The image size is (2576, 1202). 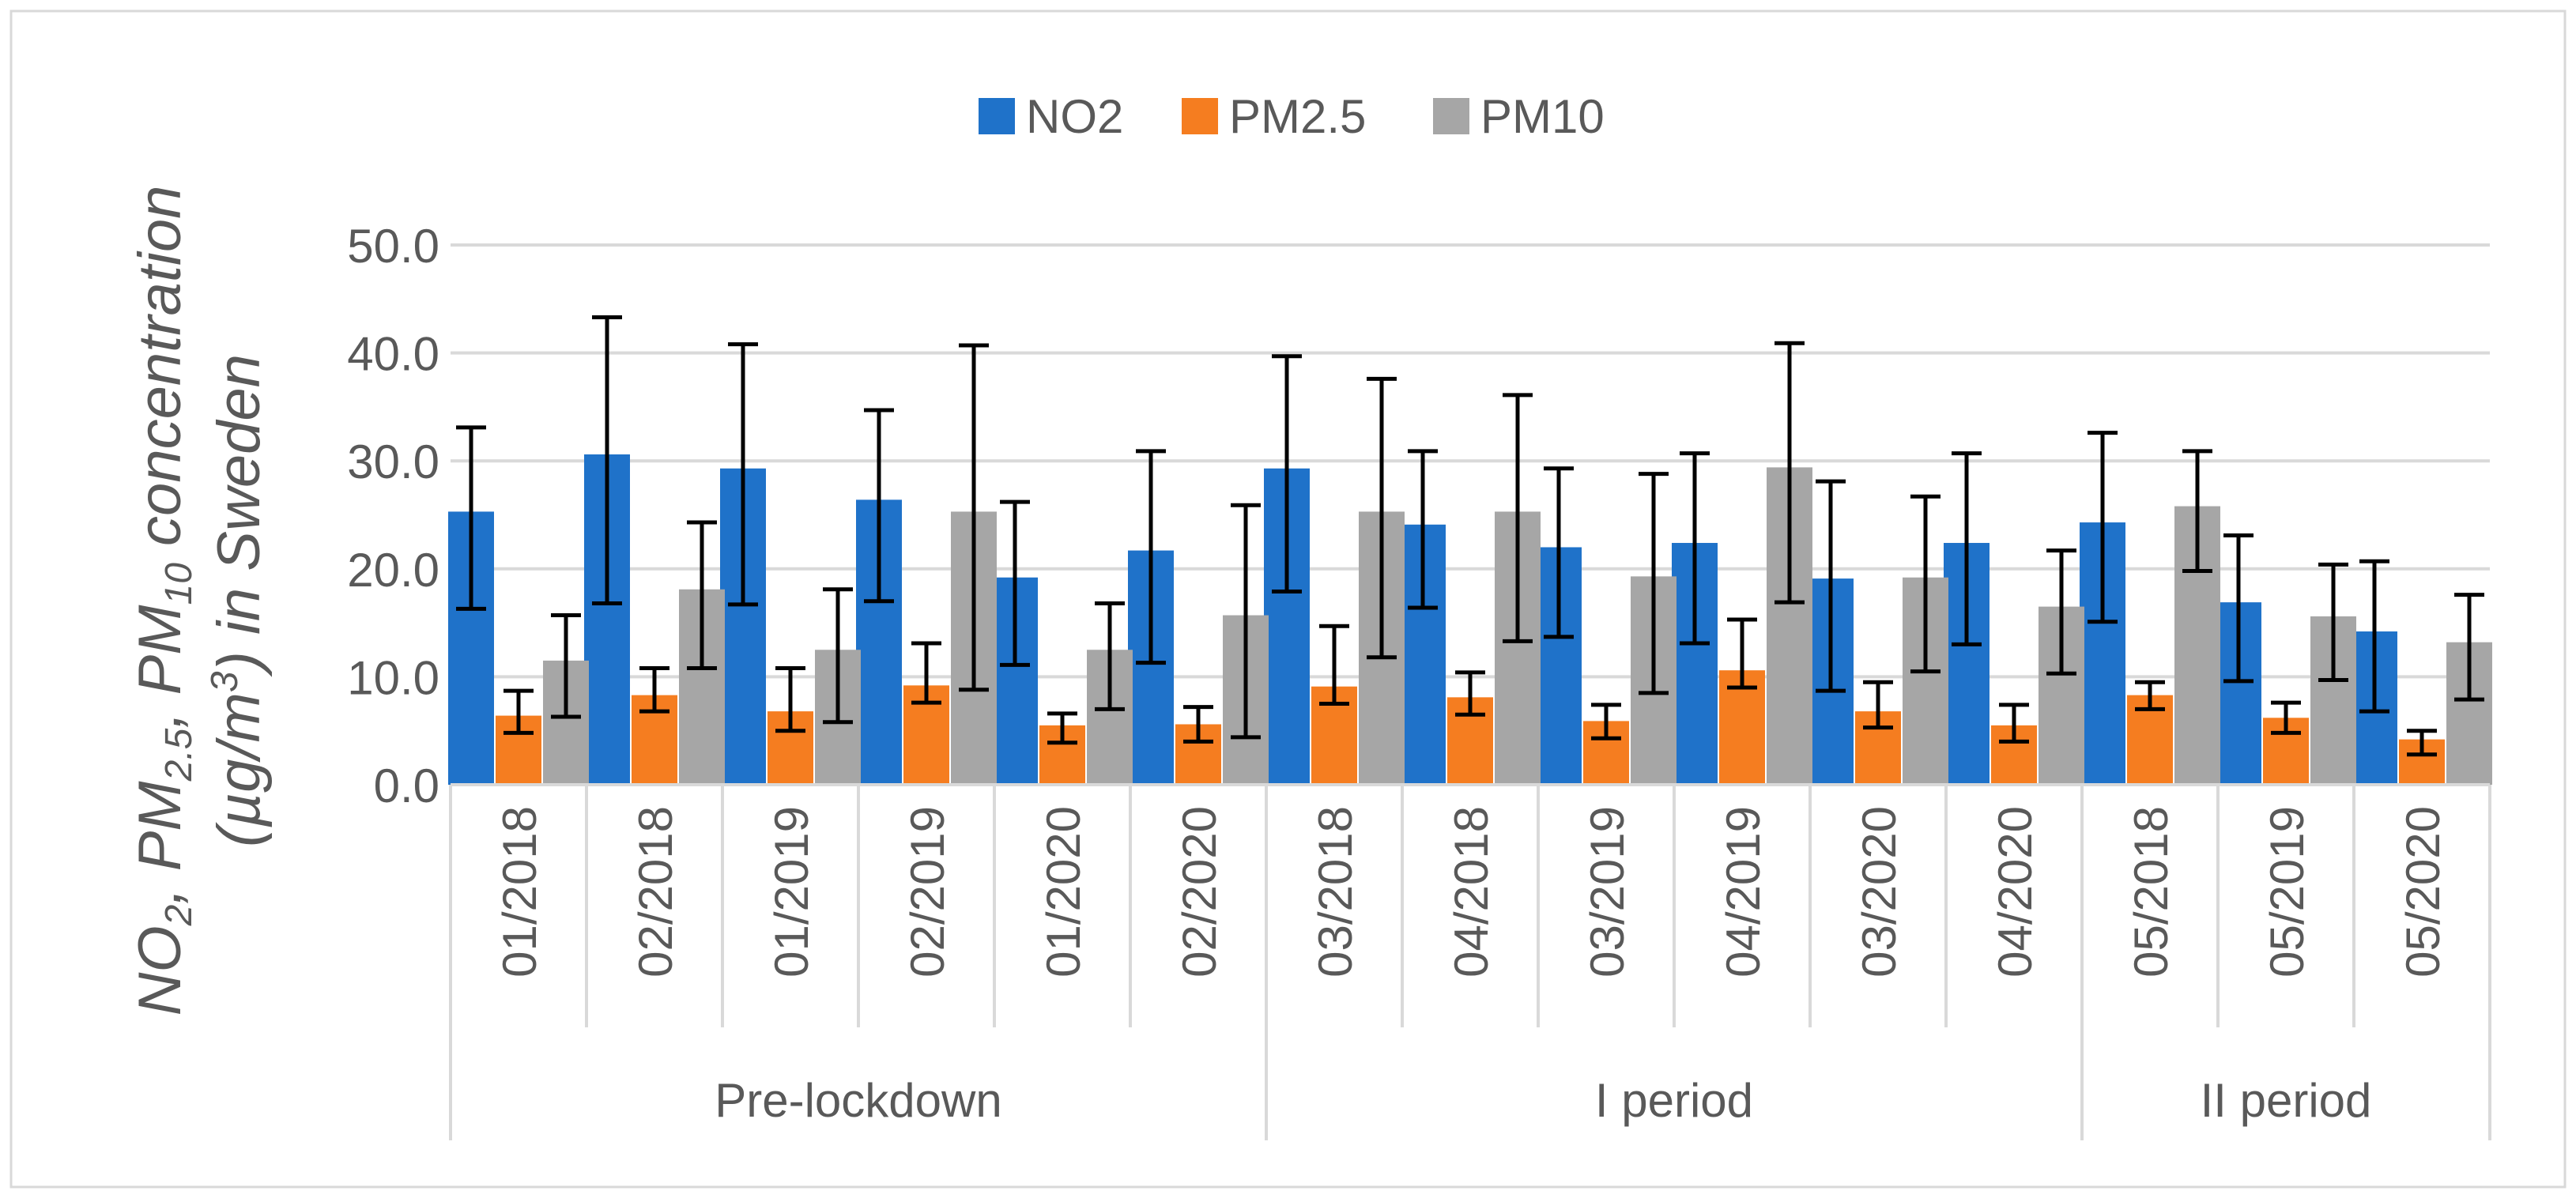 I want to click on group-label: II period, so click(x=2286, y=1100).